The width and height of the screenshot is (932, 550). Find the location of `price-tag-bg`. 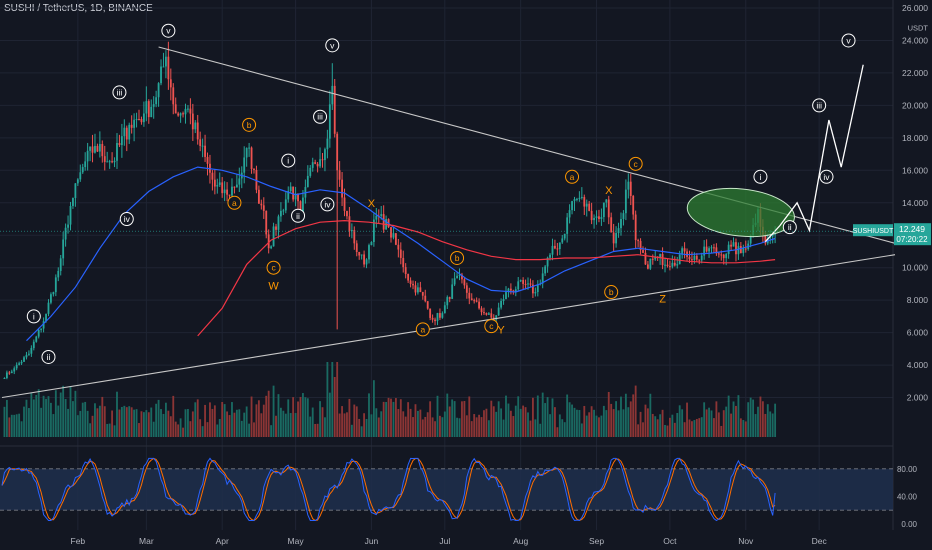

price-tag-bg is located at coordinates (912, 234).